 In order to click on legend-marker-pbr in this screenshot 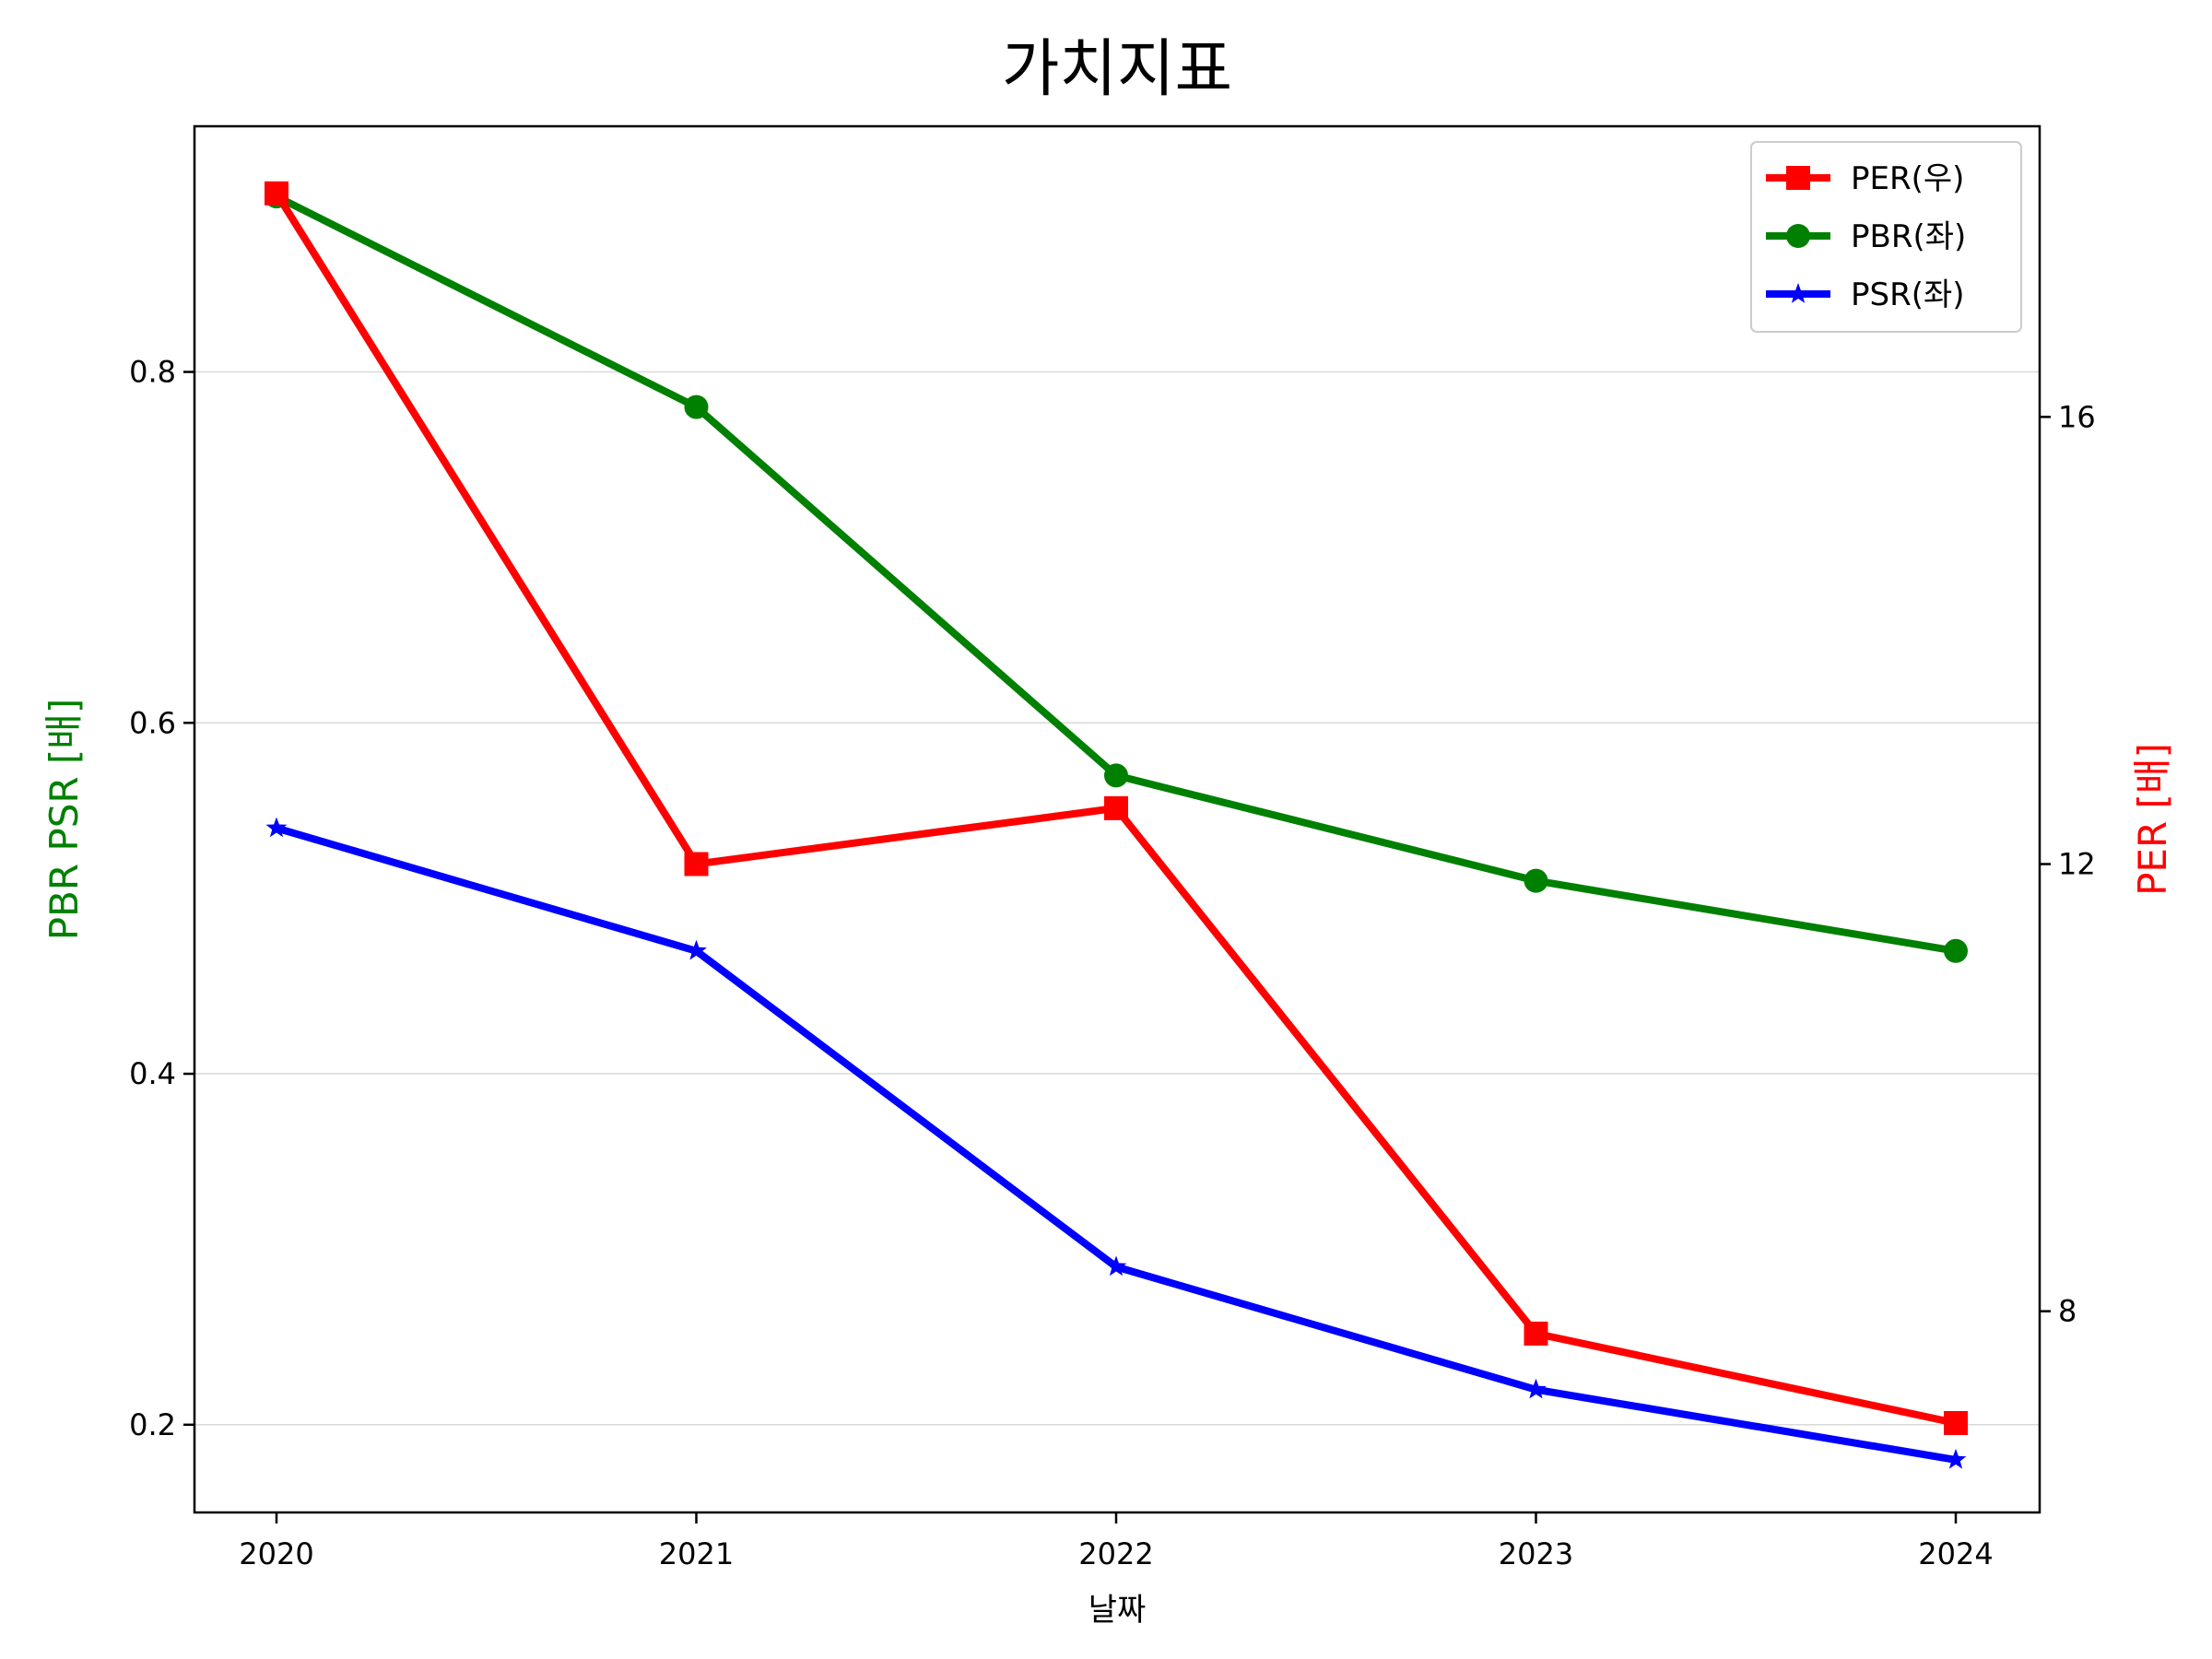, I will do `click(1798, 236)`.